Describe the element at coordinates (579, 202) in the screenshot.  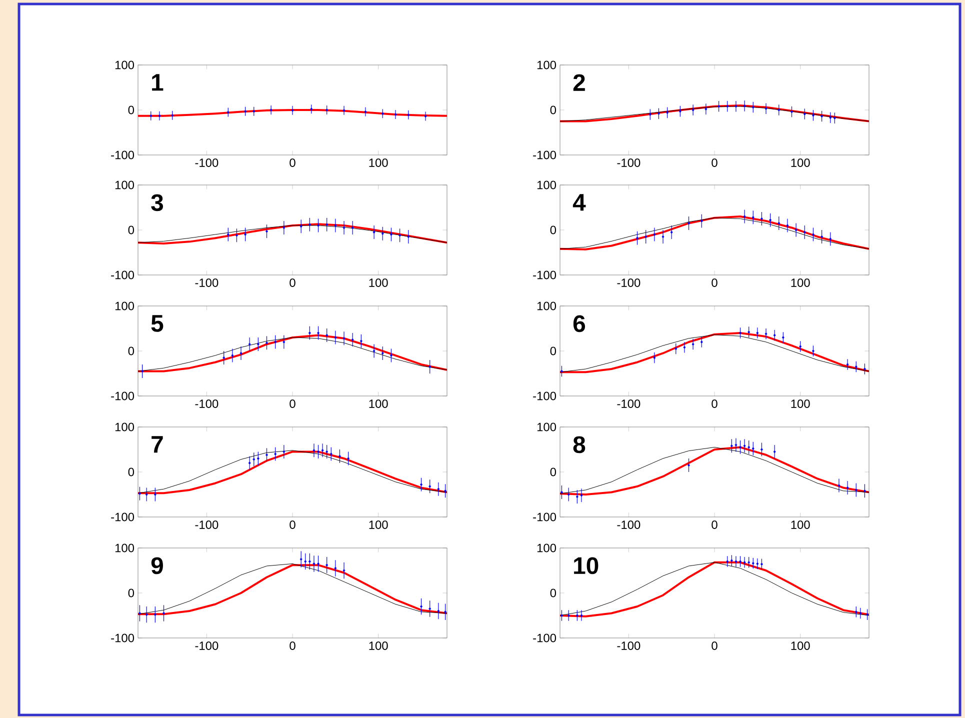
I see `chart-title: 4` at that location.